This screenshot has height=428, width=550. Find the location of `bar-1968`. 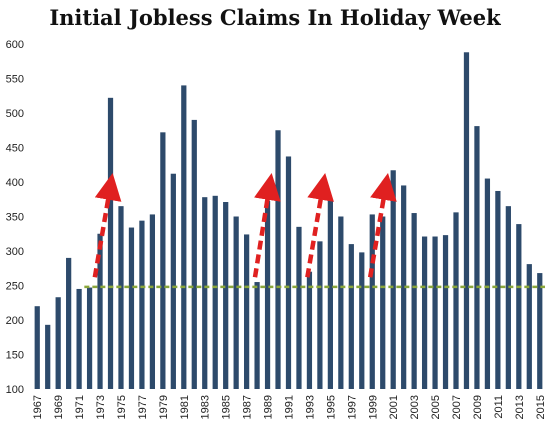

bar-1968 is located at coordinates (48, 356).